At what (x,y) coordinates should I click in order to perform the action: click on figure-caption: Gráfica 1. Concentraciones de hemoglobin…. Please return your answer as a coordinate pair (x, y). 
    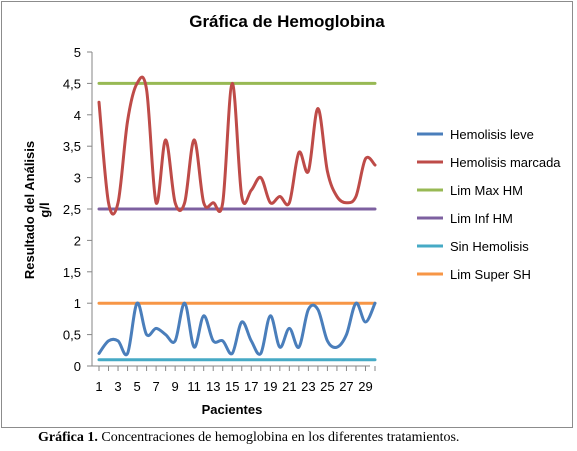
    Looking at the image, I should click on (307, 438).